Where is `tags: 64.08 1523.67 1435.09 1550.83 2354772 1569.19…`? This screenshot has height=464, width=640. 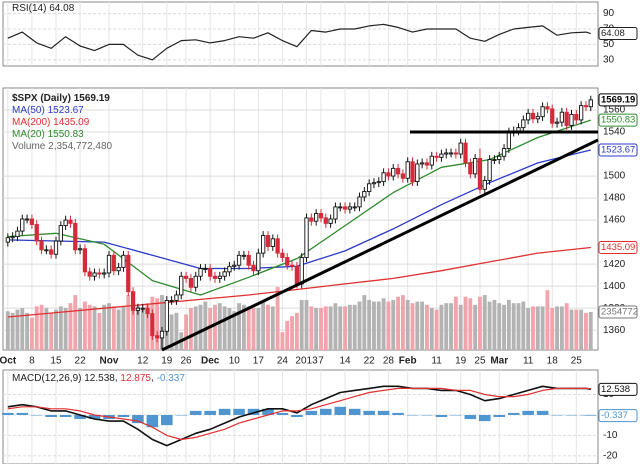 tags: 64.08 1523.67 1435.09 1550.83 2354772 1569.19… is located at coordinates (618, 225).